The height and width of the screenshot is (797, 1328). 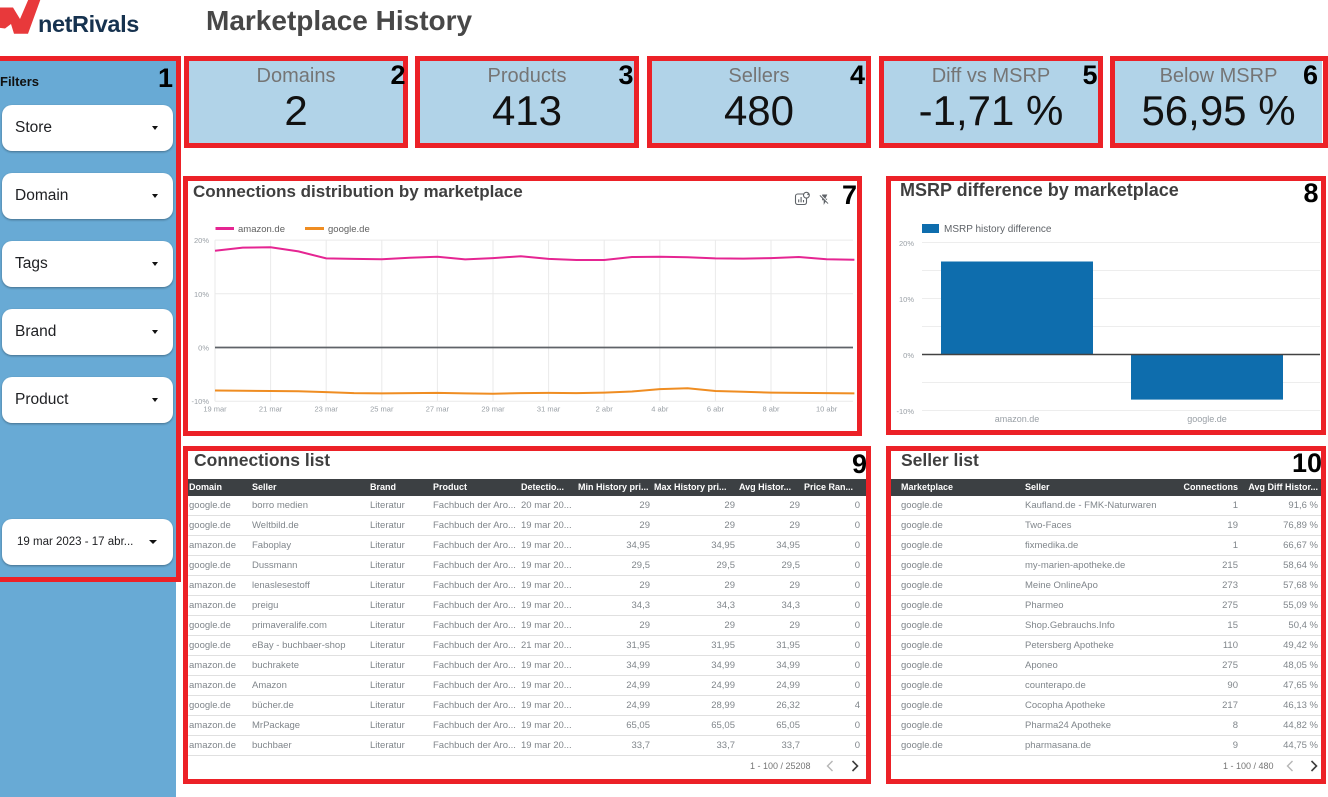 What do you see at coordinates (327, 409) in the screenshot?
I see `svg-text: 23 mar` at bounding box center [327, 409].